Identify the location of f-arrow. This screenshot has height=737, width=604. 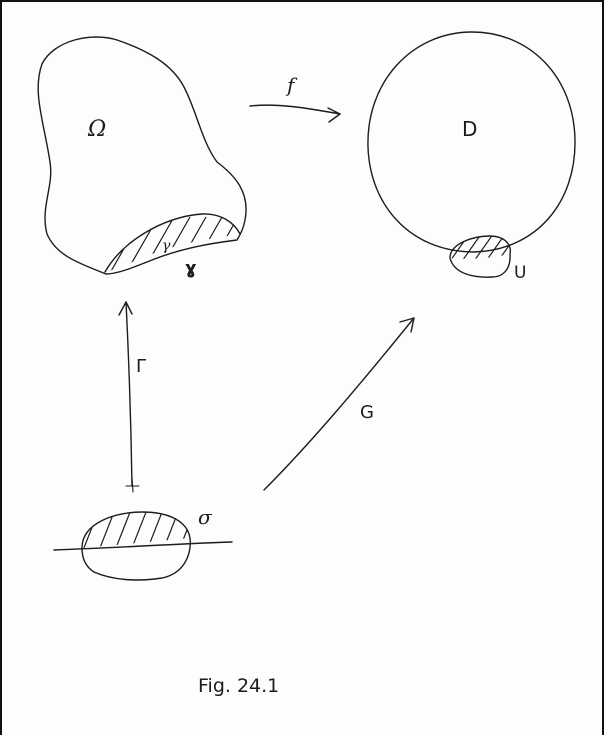
(295, 109).